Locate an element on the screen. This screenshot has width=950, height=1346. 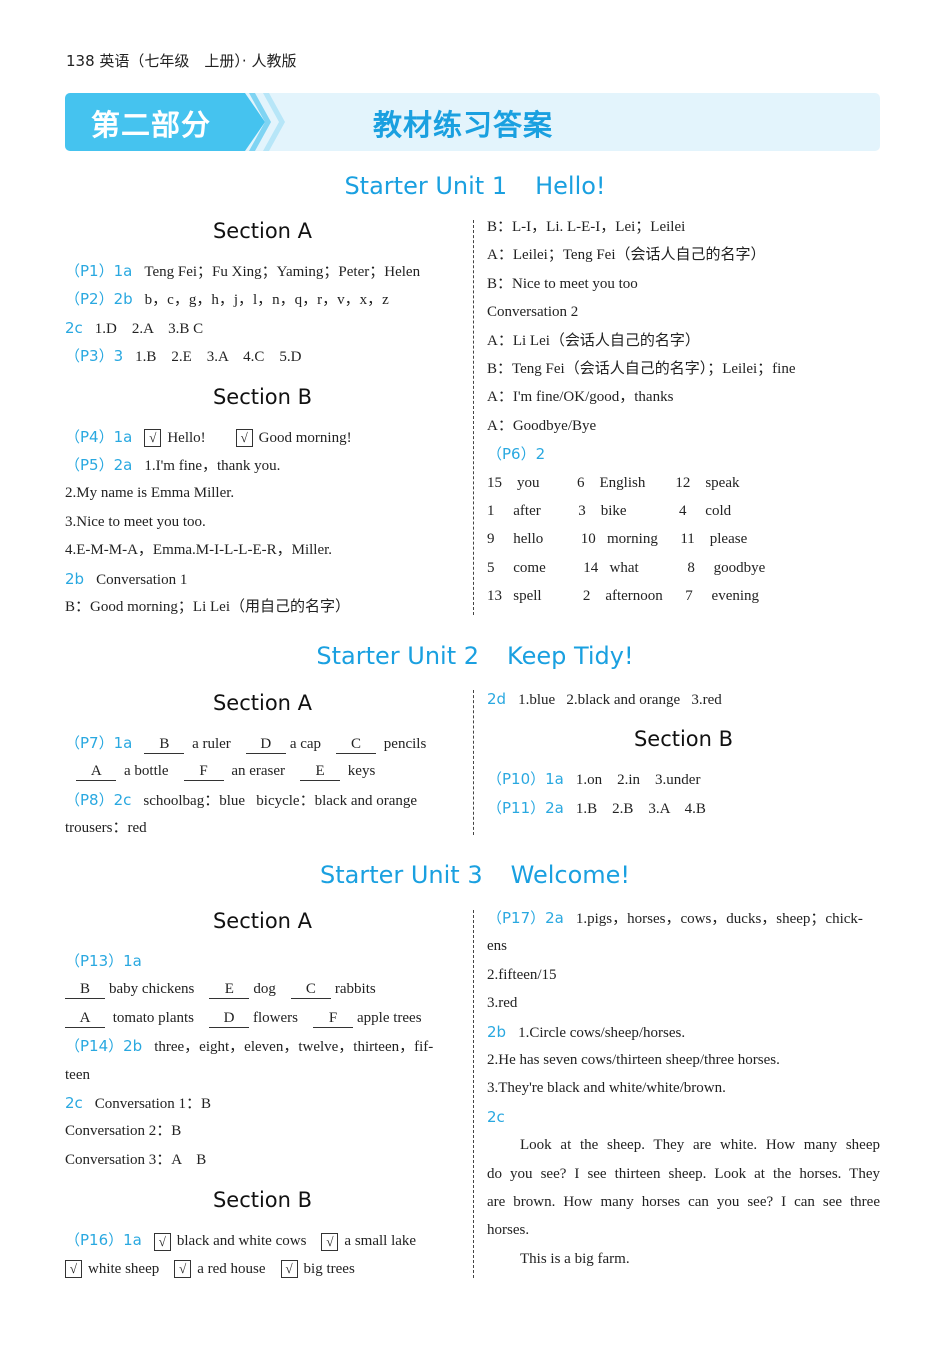
answer-line: B：Good morning；Li Lei（用自己的名字） is located at coordinates (262, 607).